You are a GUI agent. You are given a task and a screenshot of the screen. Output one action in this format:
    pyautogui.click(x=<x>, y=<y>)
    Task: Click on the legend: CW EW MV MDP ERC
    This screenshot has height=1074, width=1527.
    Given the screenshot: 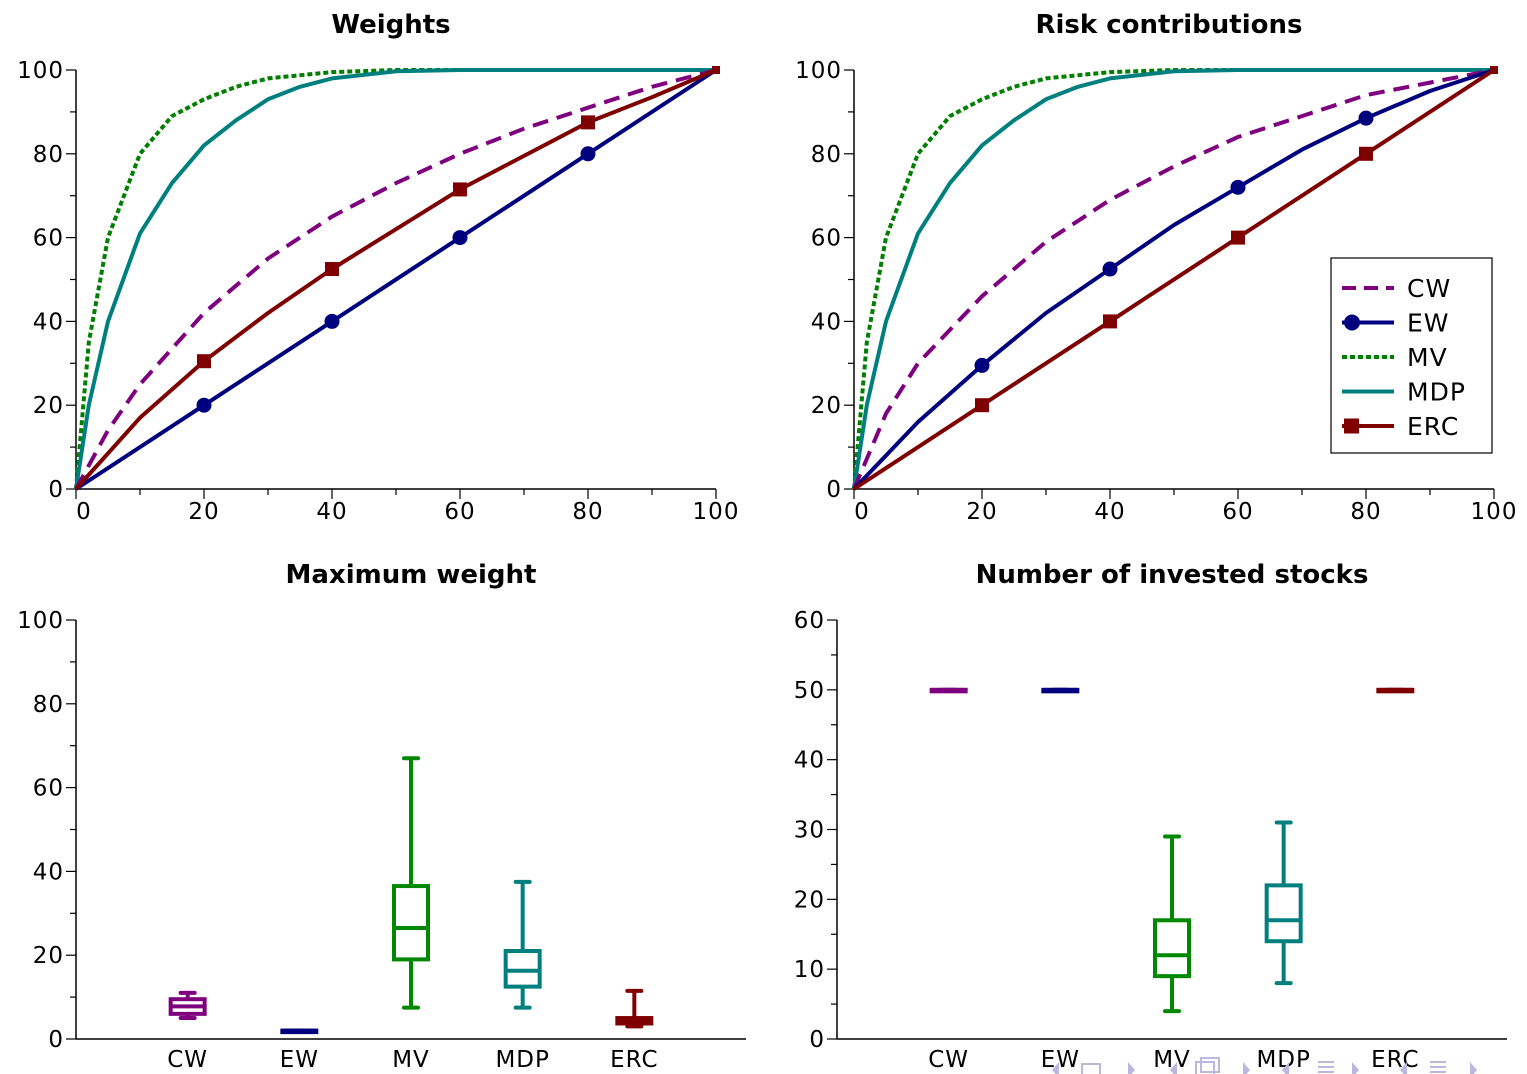 What is the action you would take?
    pyautogui.click(x=1411, y=355)
    